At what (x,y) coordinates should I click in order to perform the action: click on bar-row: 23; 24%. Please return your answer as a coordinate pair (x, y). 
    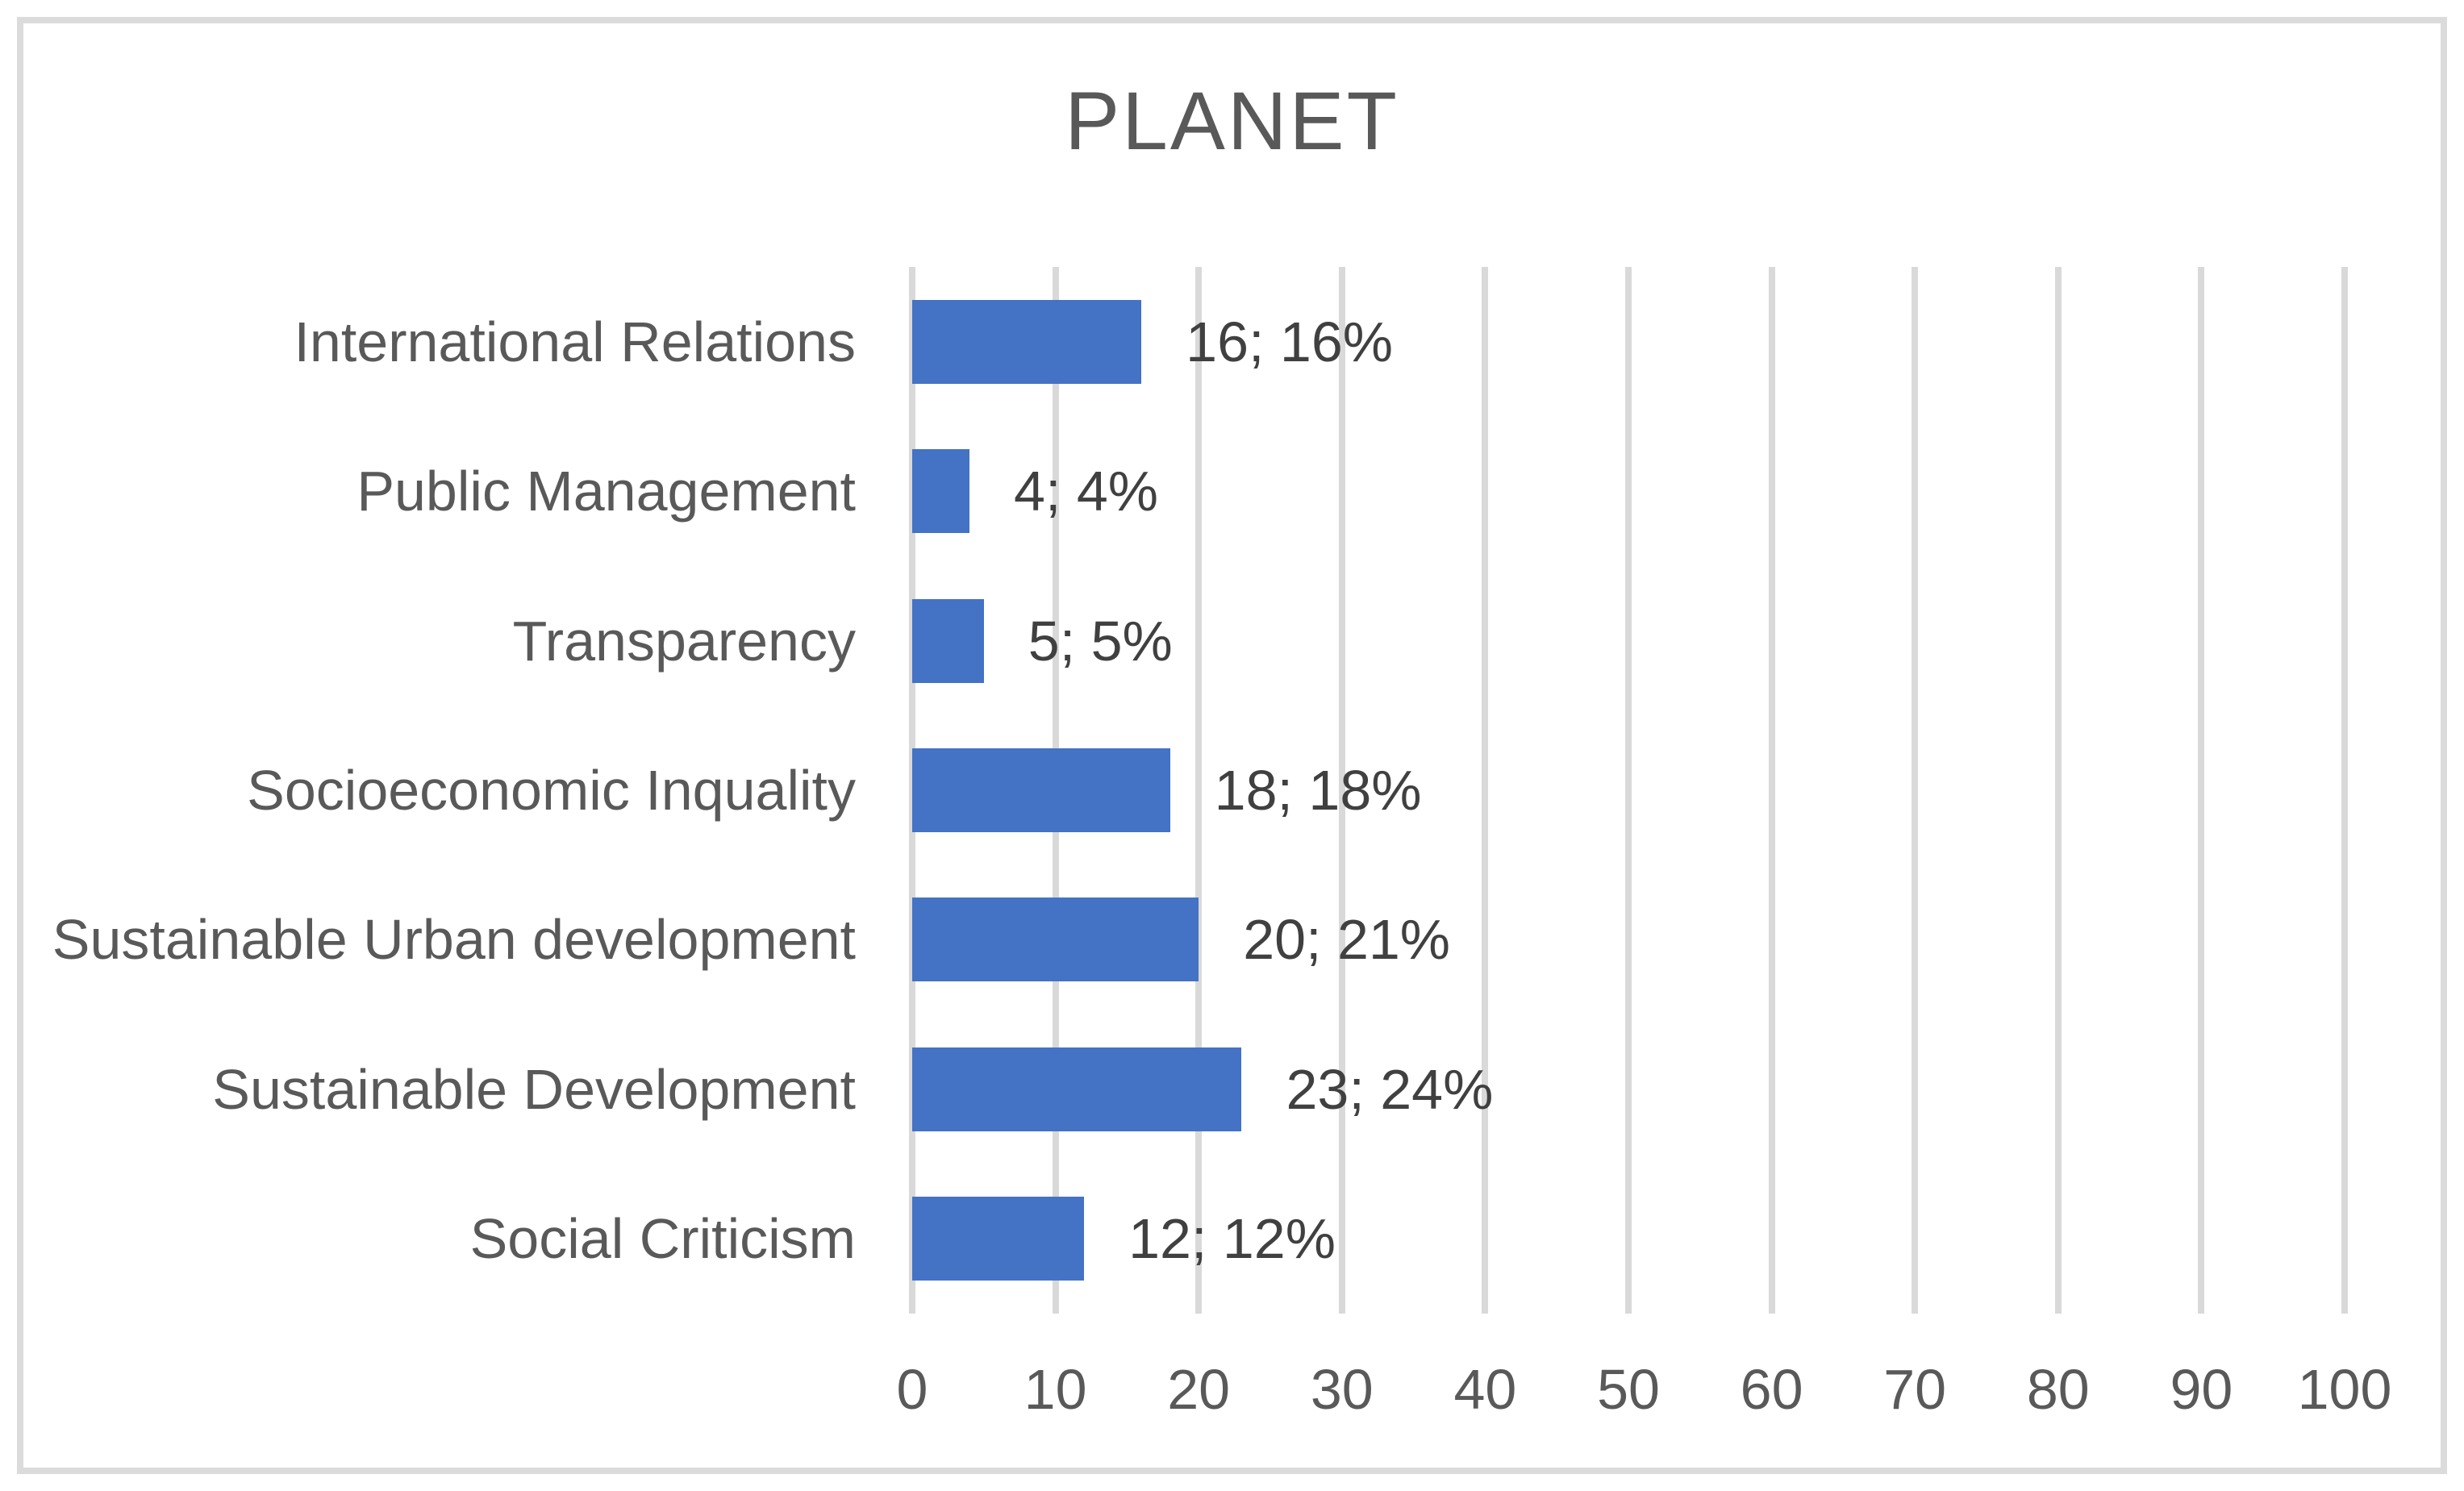
    Looking at the image, I should click on (1628, 1089).